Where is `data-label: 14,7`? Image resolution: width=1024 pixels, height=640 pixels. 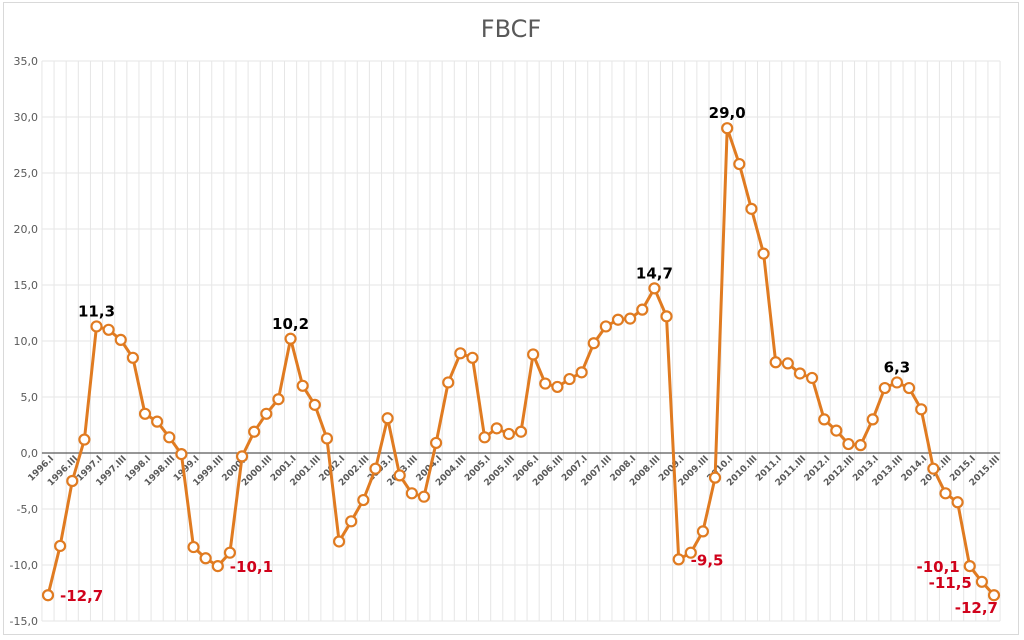
data-label: 14,7 is located at coordinates (654, 273).